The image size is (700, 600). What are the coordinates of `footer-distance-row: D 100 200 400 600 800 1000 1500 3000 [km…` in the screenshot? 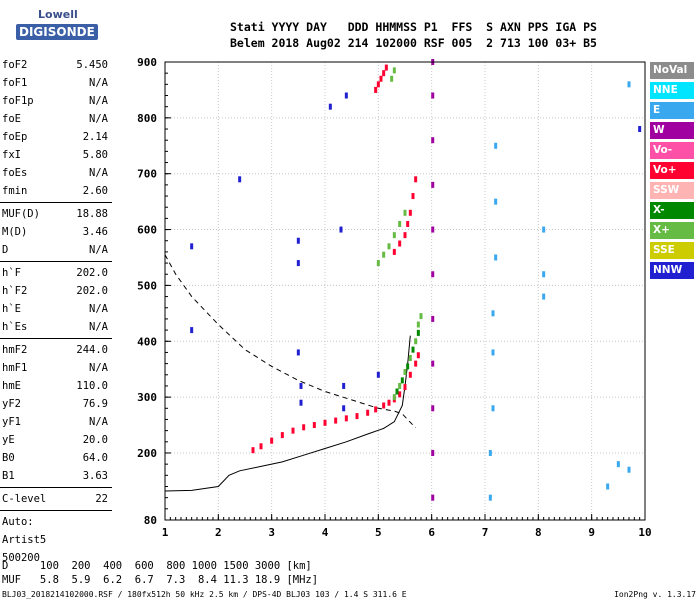 It's located at (157, 566).